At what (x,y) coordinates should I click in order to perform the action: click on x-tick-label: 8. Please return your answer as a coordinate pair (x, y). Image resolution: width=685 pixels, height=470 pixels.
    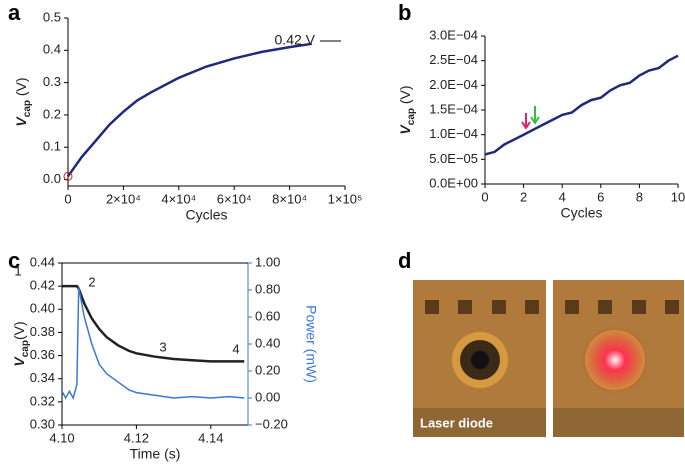
    Looking at the image, I should click on (639, 196).